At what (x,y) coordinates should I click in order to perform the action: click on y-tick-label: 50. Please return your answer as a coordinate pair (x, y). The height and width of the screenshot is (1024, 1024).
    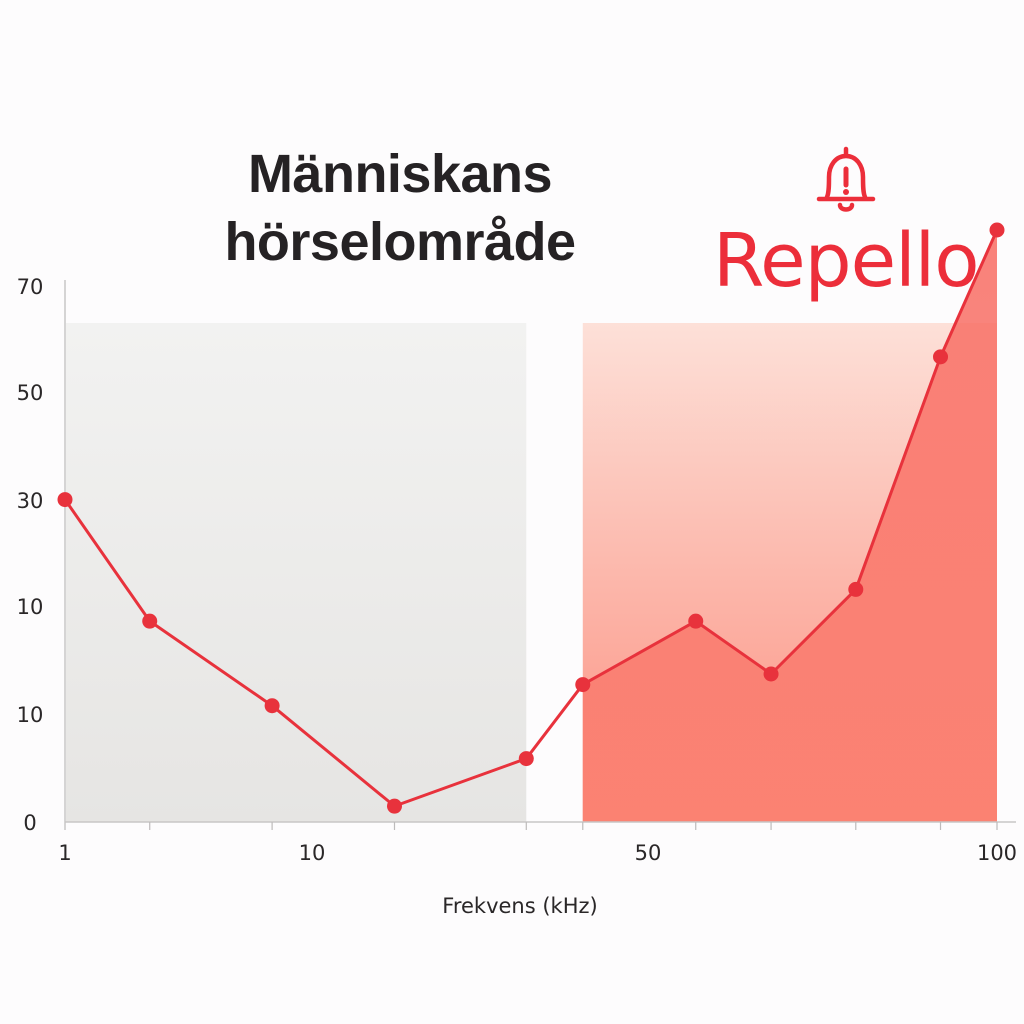
    Looking at the image, I should click on (30, 393).